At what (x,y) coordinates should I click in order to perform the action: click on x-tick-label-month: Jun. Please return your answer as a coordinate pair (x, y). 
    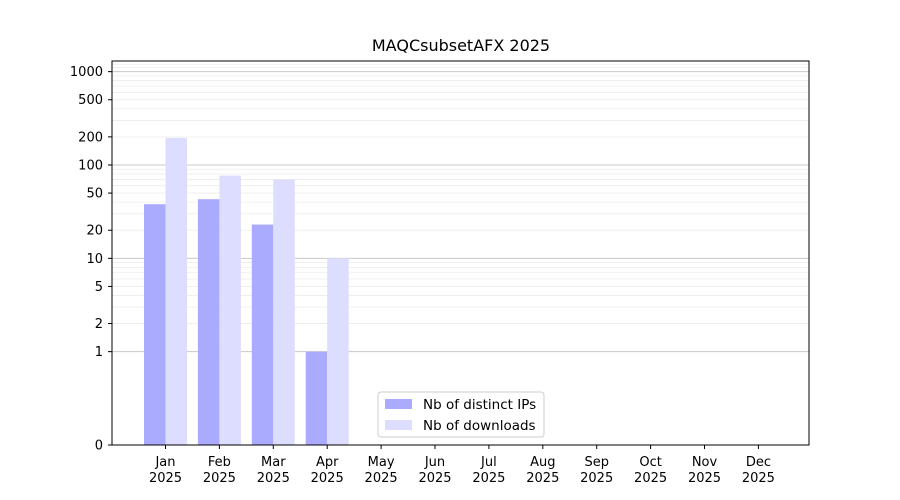
    Looking at the image, I should click on (434, 462).